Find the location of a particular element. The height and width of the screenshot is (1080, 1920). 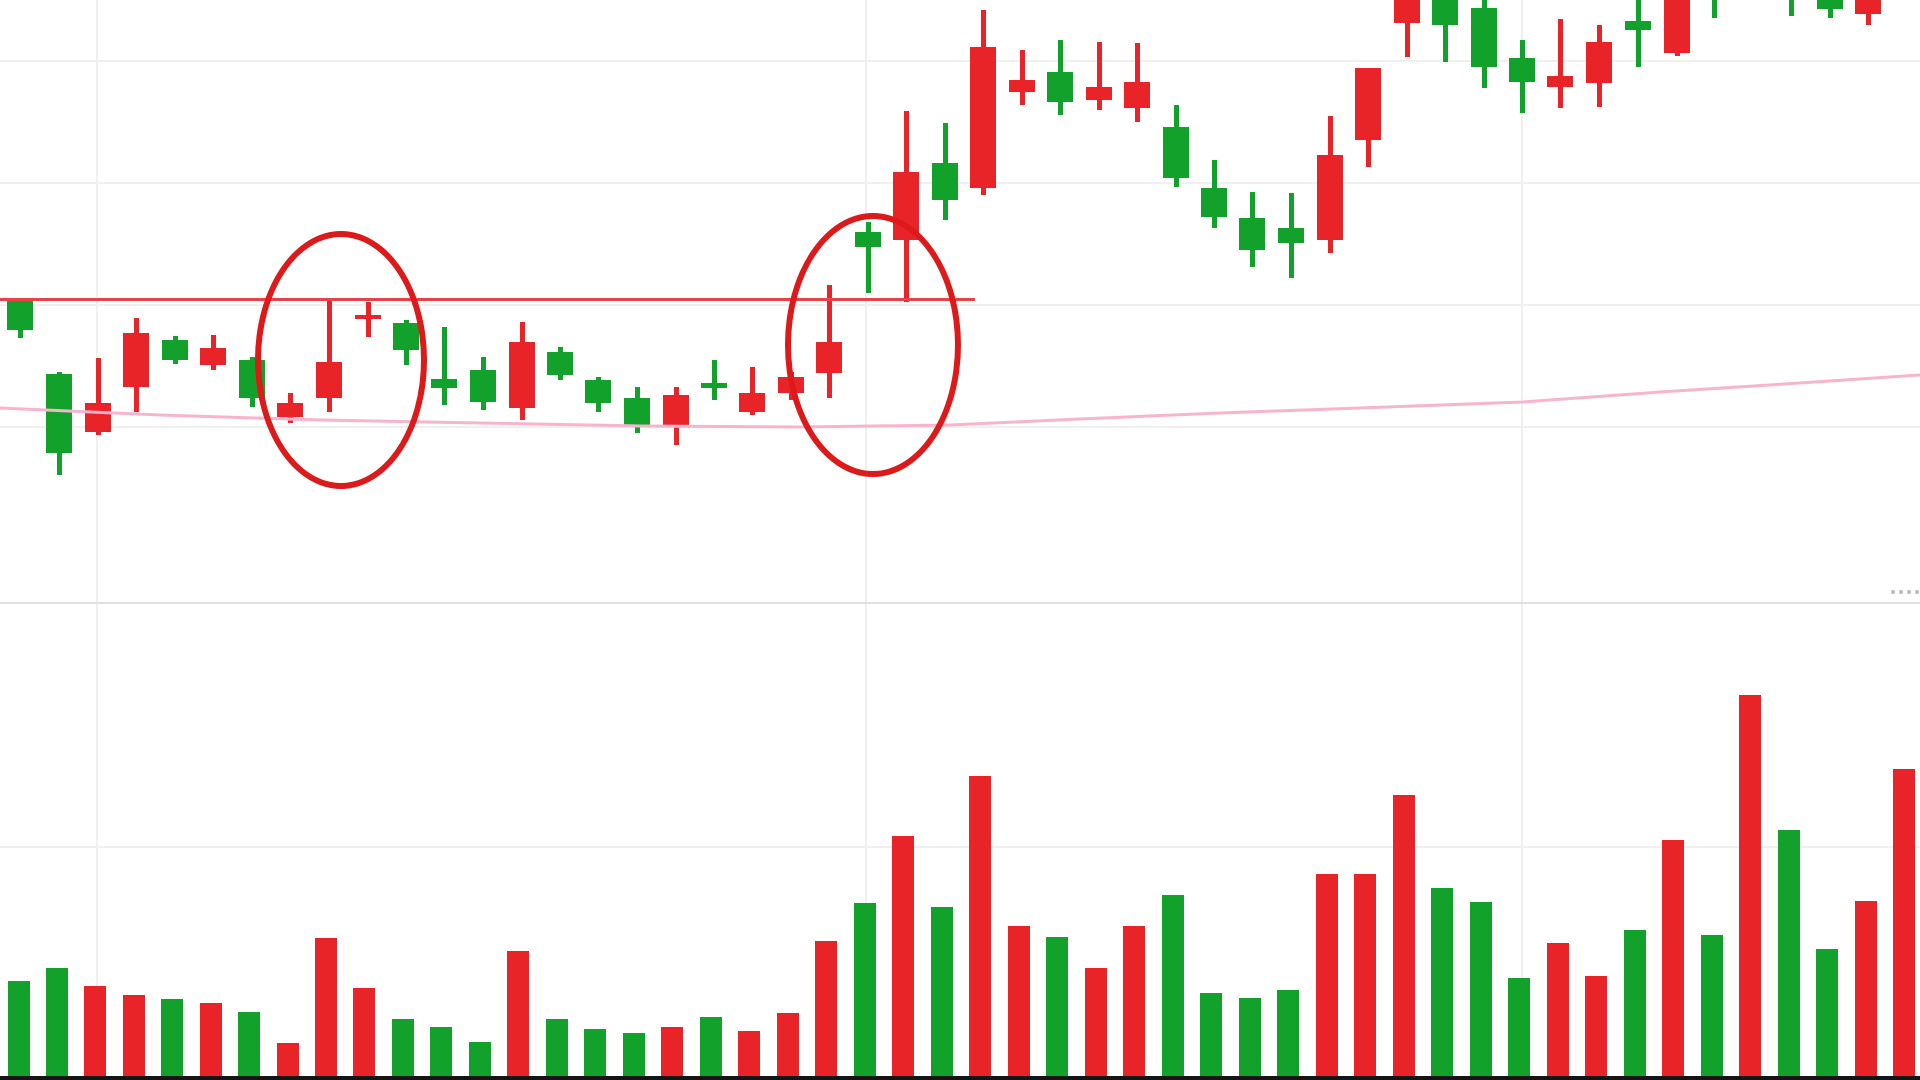

bottom-bar is located at coordinates (960, 1078).